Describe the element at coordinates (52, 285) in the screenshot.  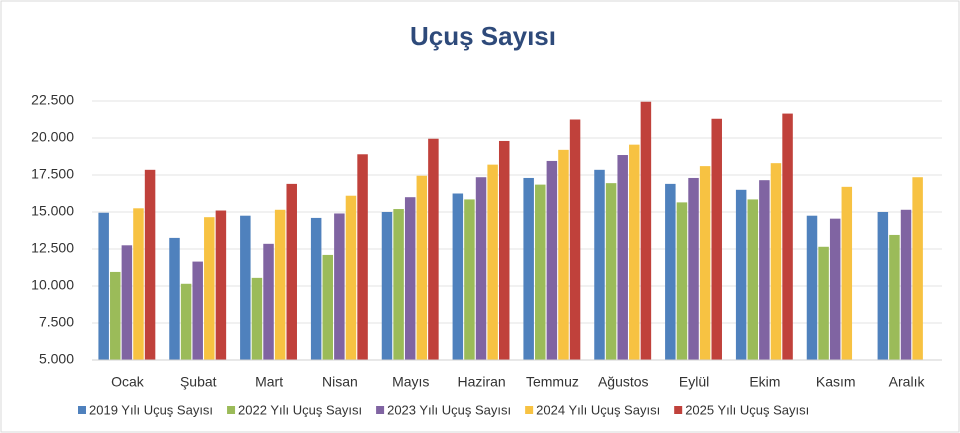
I see `y-tick-label: 10.000` at that location.